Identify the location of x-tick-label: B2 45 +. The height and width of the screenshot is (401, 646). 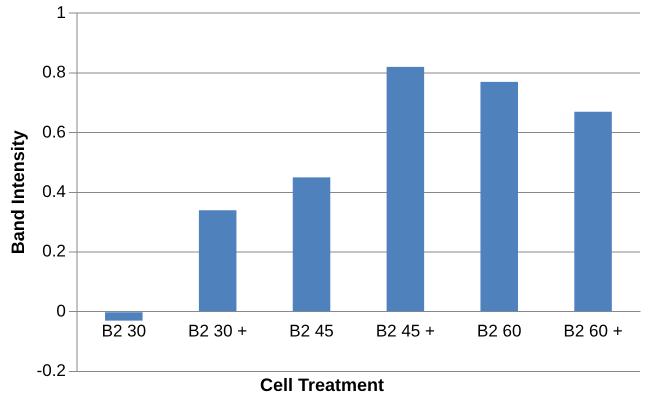
(405, 331).